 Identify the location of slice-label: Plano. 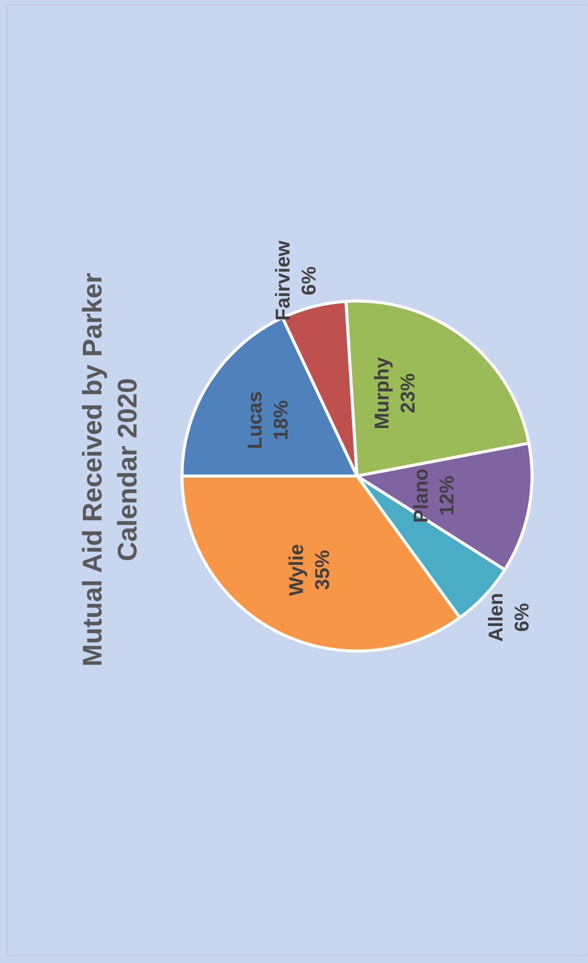
(421, 495).